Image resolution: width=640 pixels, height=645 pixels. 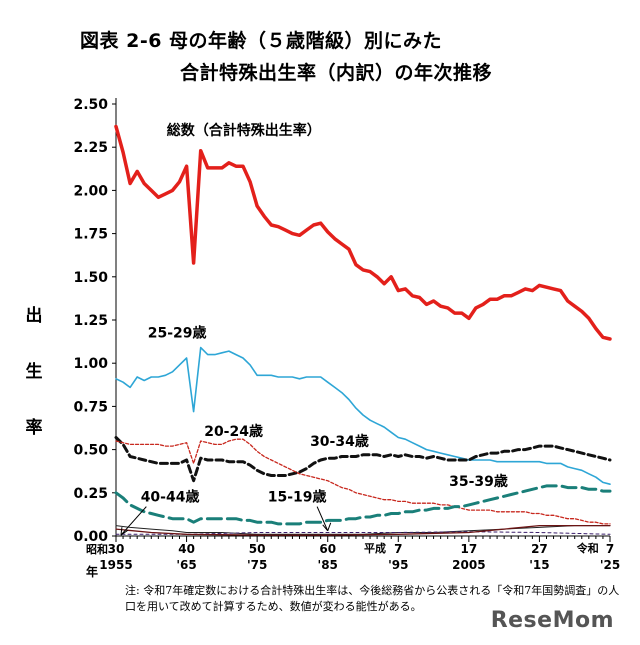 I want to click on series-label-3: 30-34歳, so click(x=339, y=441).